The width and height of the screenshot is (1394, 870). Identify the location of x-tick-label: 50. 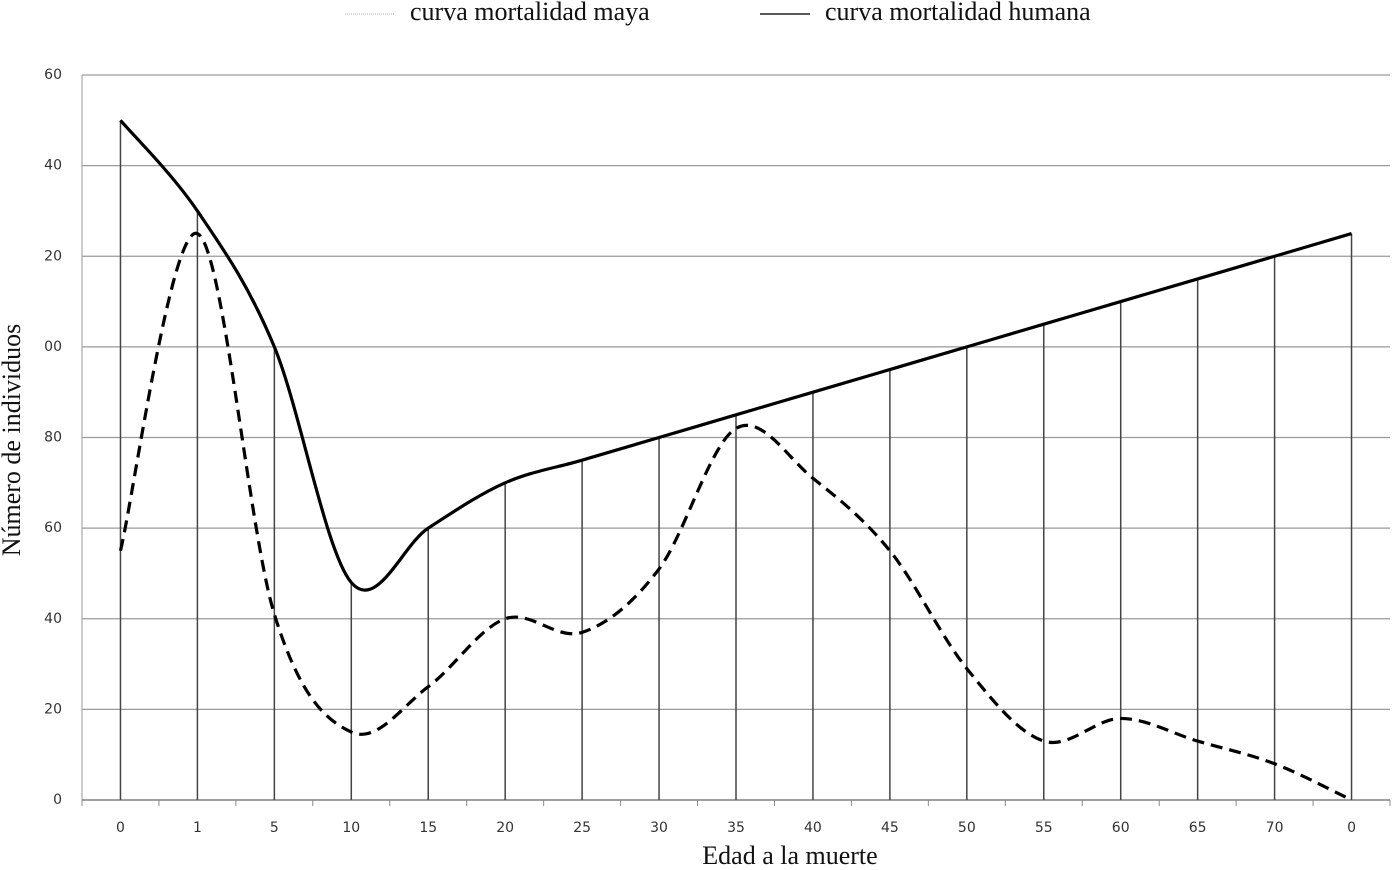
(967, 828).